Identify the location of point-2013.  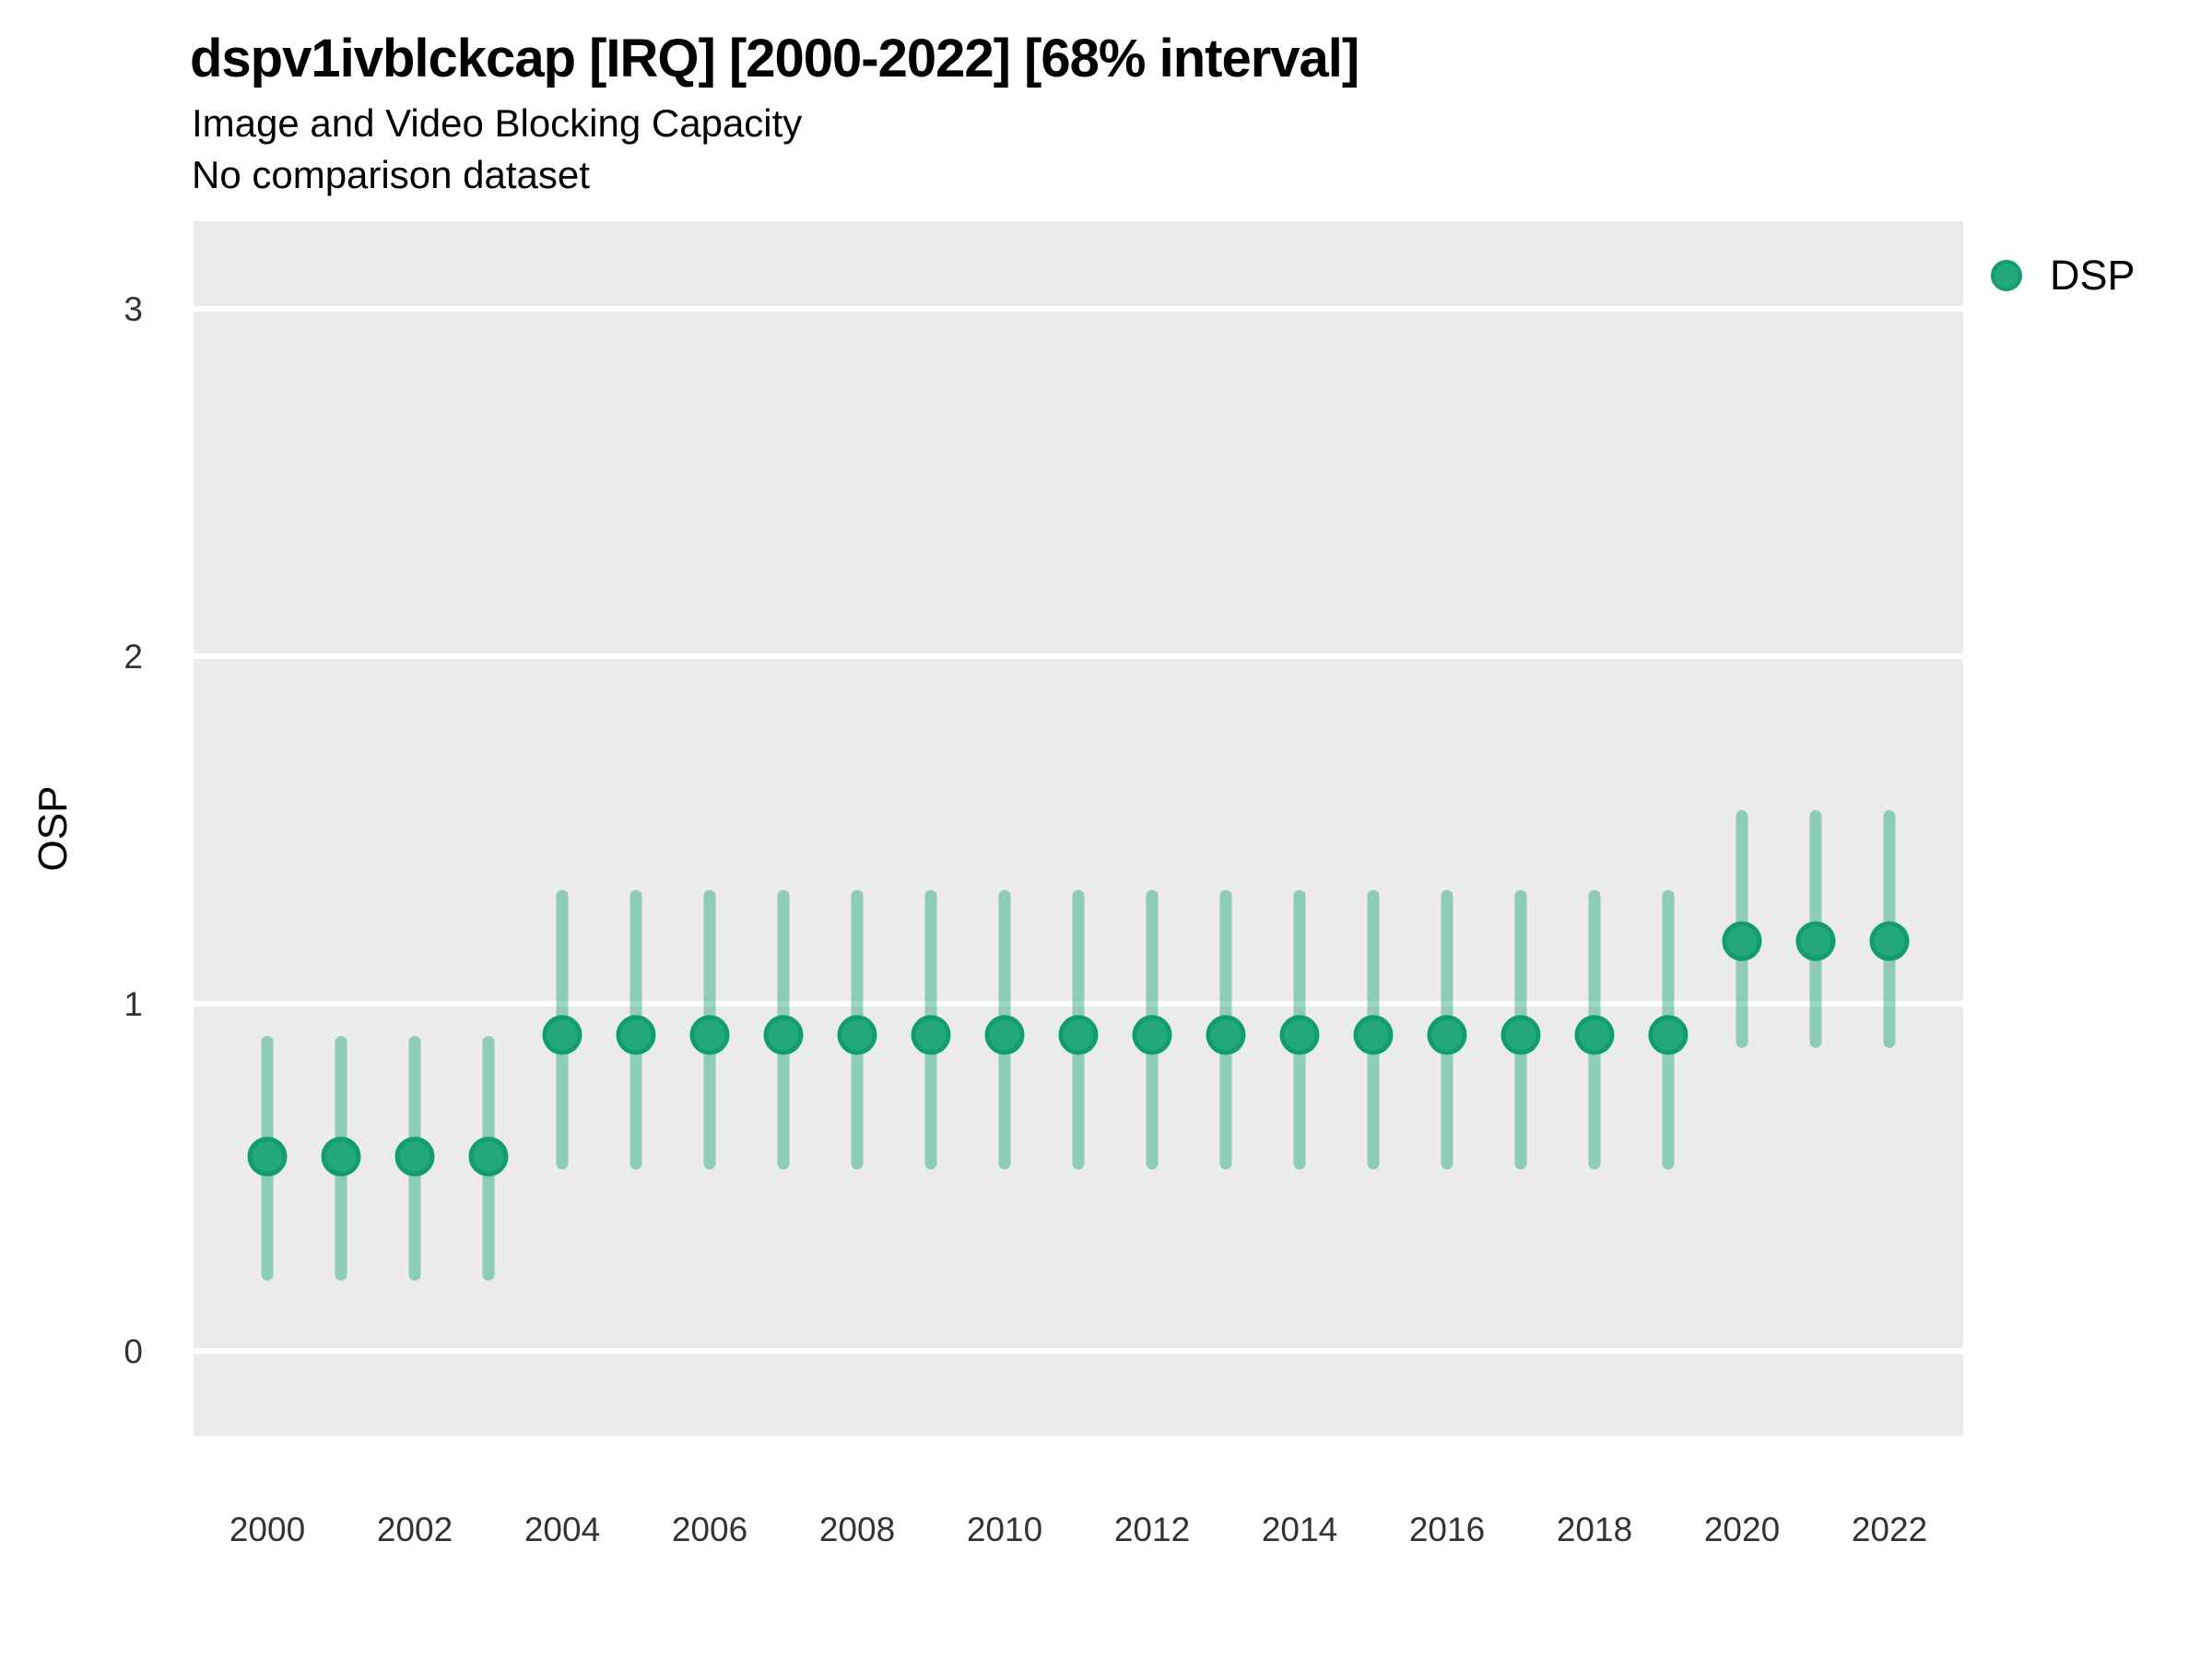
(1226, 1035).